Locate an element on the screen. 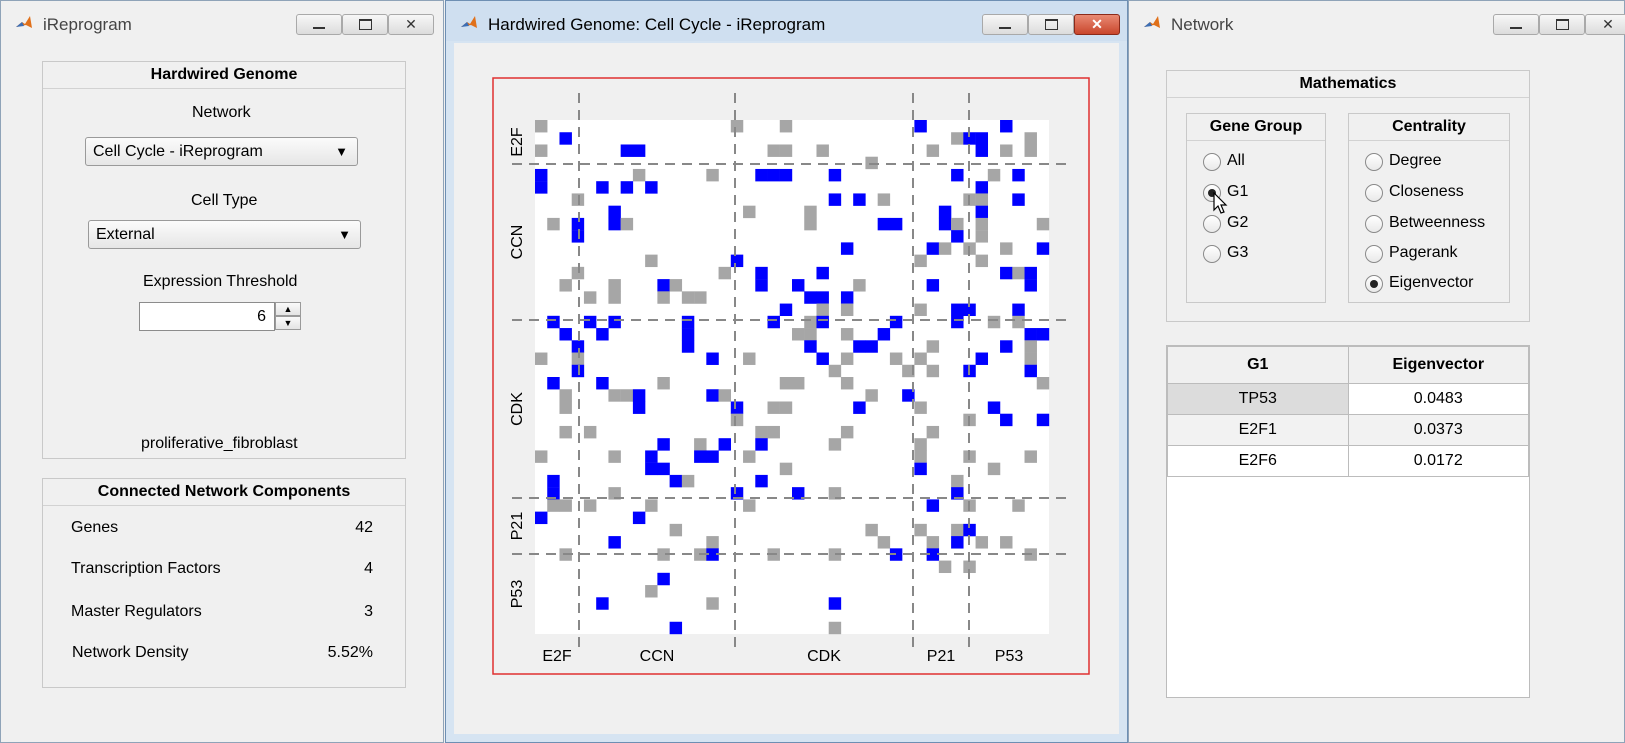 Image resolution: width=1625 pixels, height=743 pixels. master-regulators-value: 3 is located at coordinates (368, 611).